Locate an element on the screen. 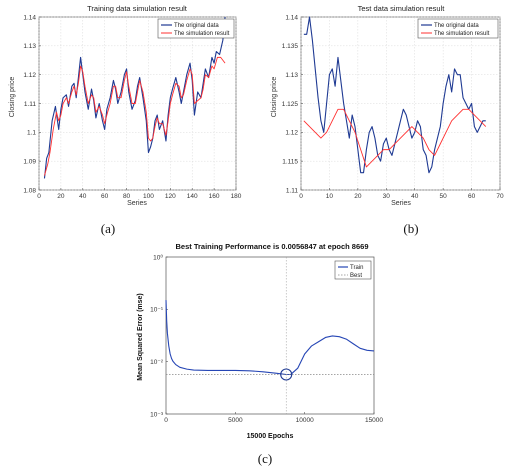 The height and width of the screenshot is (470, 531). chart-a-legend-original: The original data is located at coordinates (196, 26).